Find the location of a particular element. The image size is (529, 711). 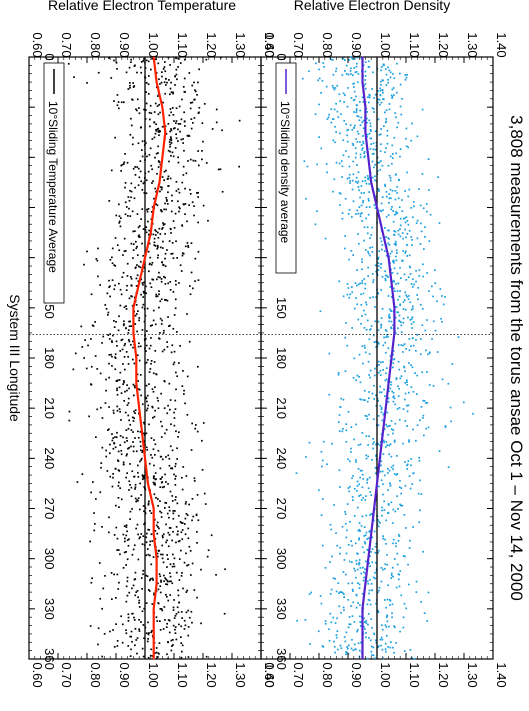

x-tick-label: 180 is located at coordinates (49, 358).